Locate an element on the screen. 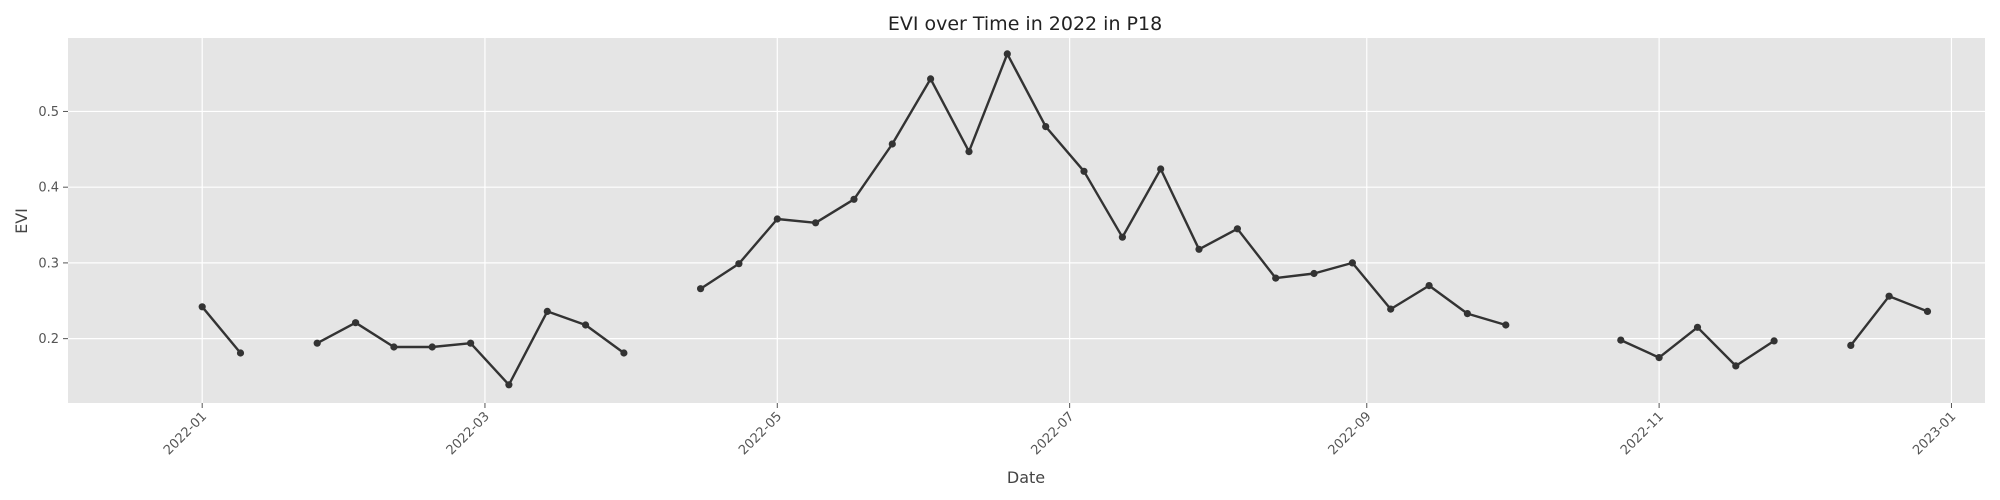 The width and height of the screenshot is (2000, 500). x-tick-label: 2022-07 is located at coordinates (1052, 433).